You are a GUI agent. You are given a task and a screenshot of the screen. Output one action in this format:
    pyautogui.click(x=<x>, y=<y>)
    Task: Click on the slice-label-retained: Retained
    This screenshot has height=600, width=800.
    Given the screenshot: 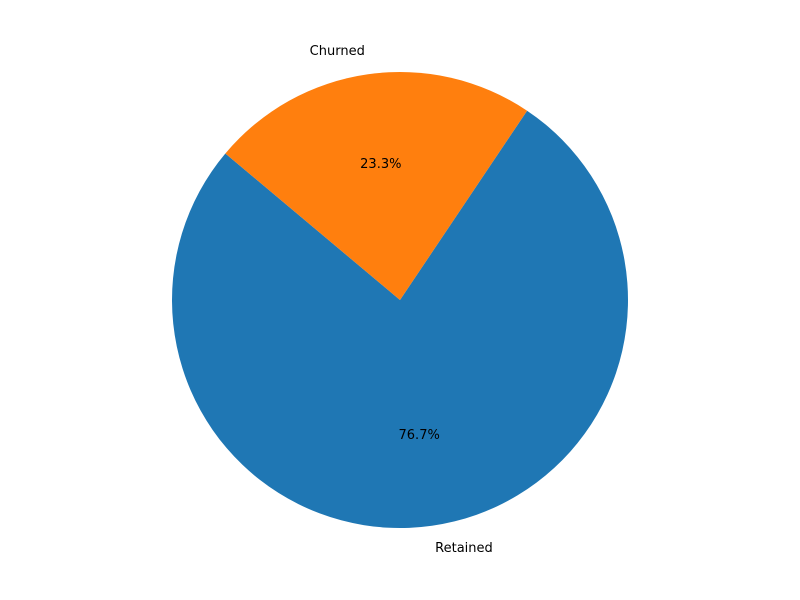 What is the action you would take?
    pyautogui.click(x=464, y=548)
    